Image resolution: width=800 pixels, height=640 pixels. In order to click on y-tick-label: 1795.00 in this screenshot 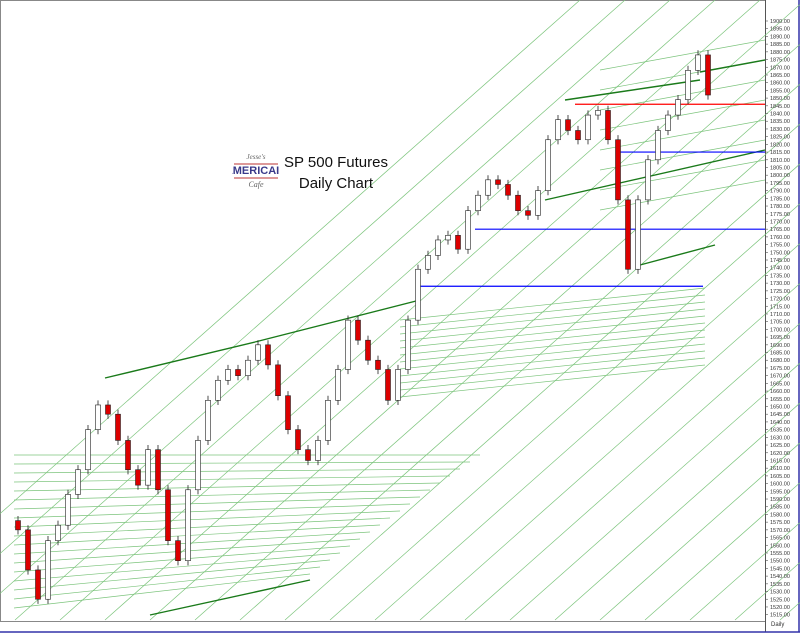, I will do `click(780, 184)`.